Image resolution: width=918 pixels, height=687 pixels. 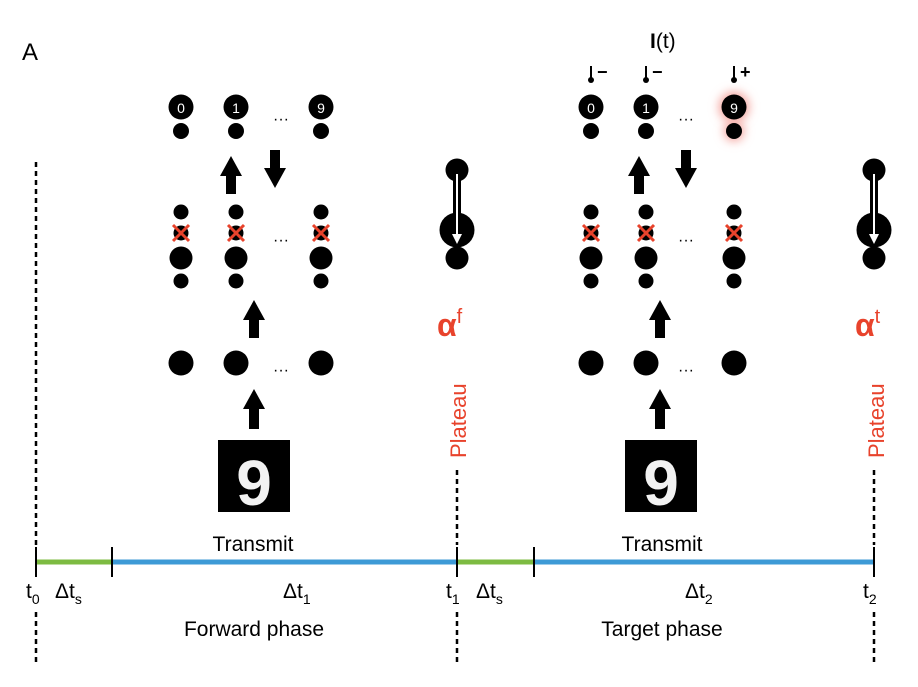 What do you see at coordinates (499, 599) in the screenshot?
I see `label-dts-2-sub: s` at bounding box center [499, 599].